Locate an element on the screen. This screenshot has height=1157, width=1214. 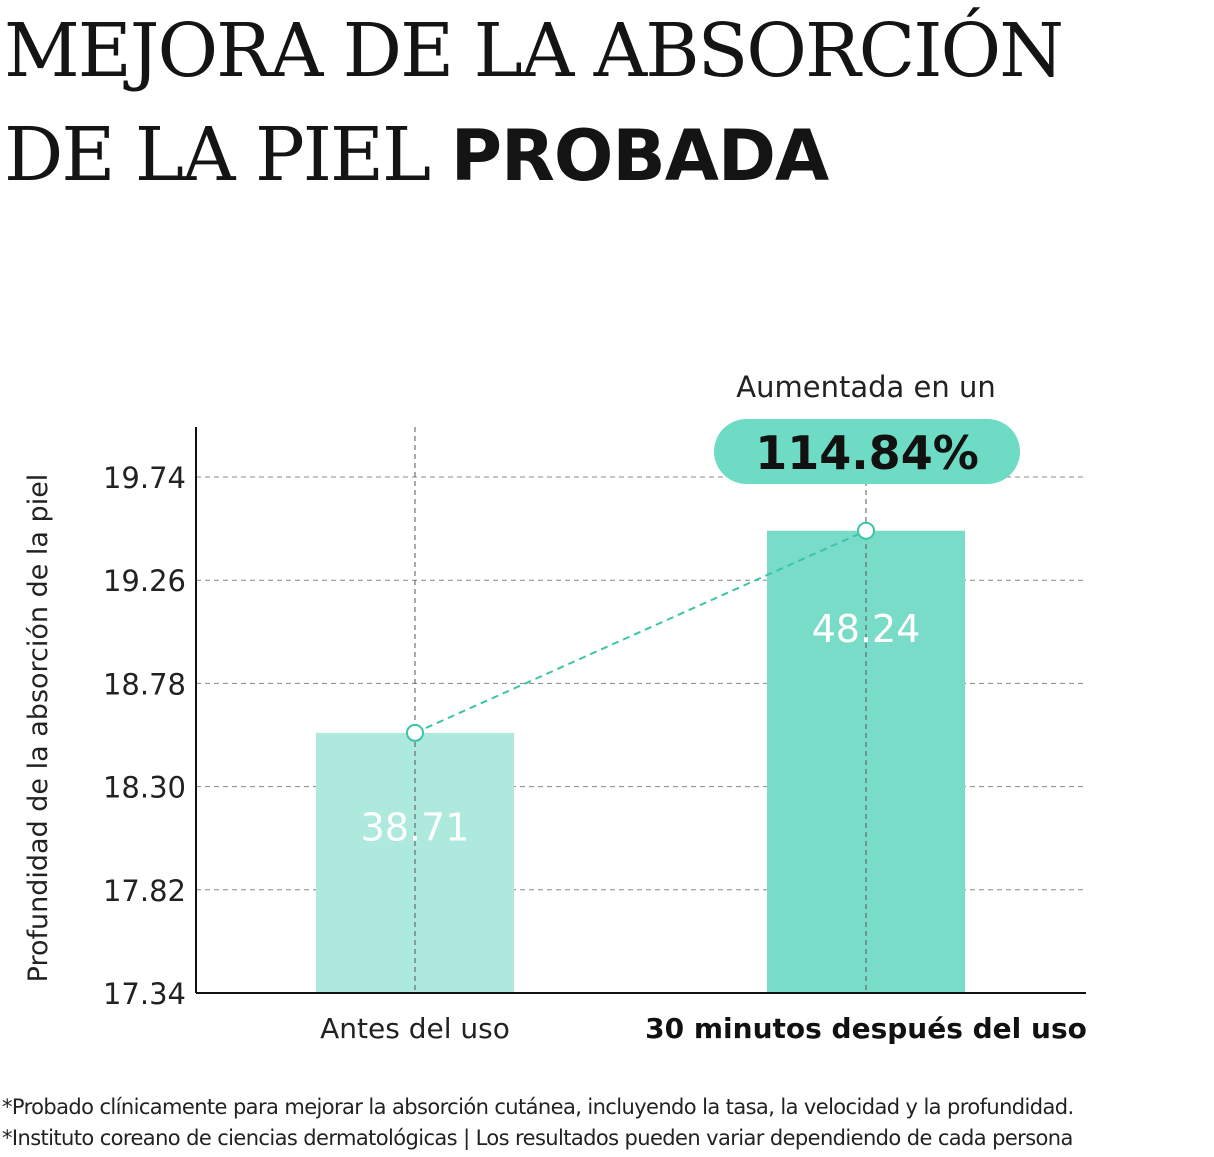
increase-badge-text: 114.84% is located at coordinates (867, 453).